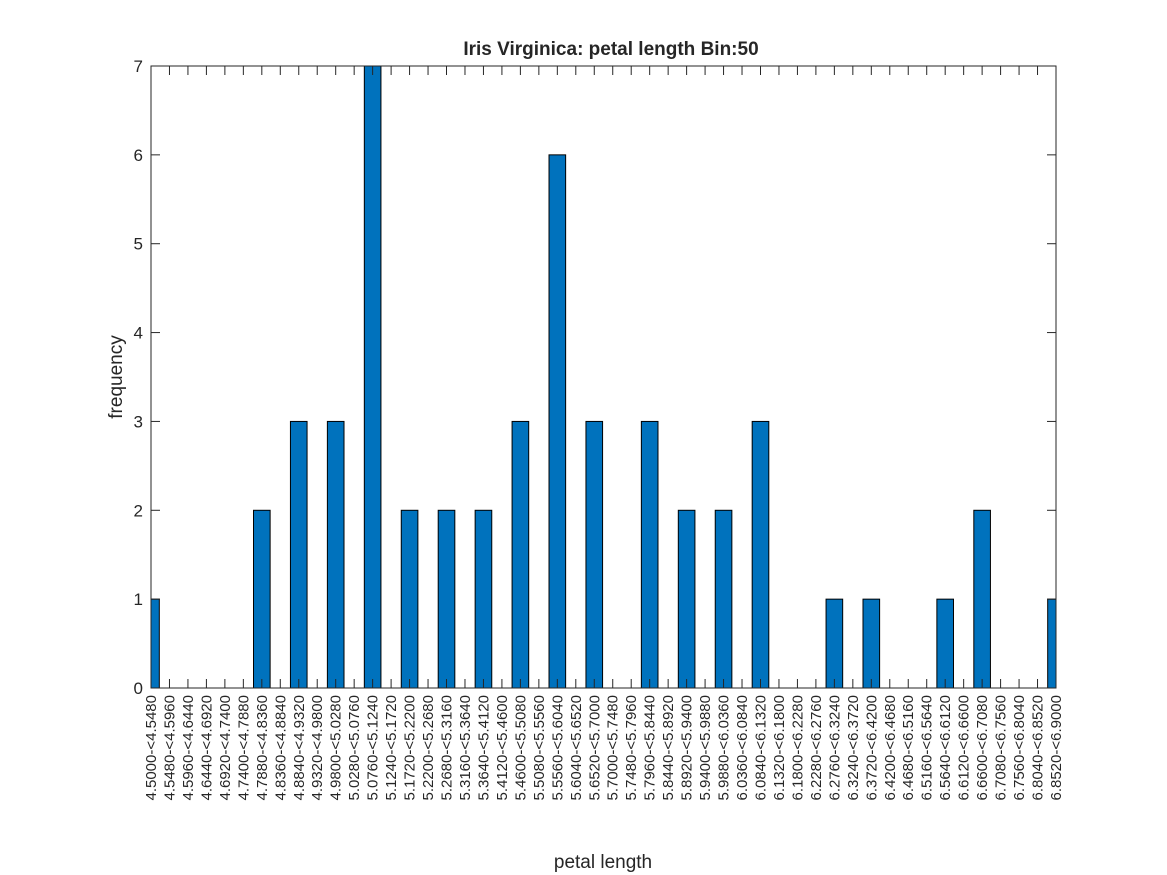 Image resolution: width=1167 pixels, height=875 pixels. Describe the element at coordinates (742, 748) in the screenshot. I see `x-tick-label: 6.0360-<6.0840` at that location.